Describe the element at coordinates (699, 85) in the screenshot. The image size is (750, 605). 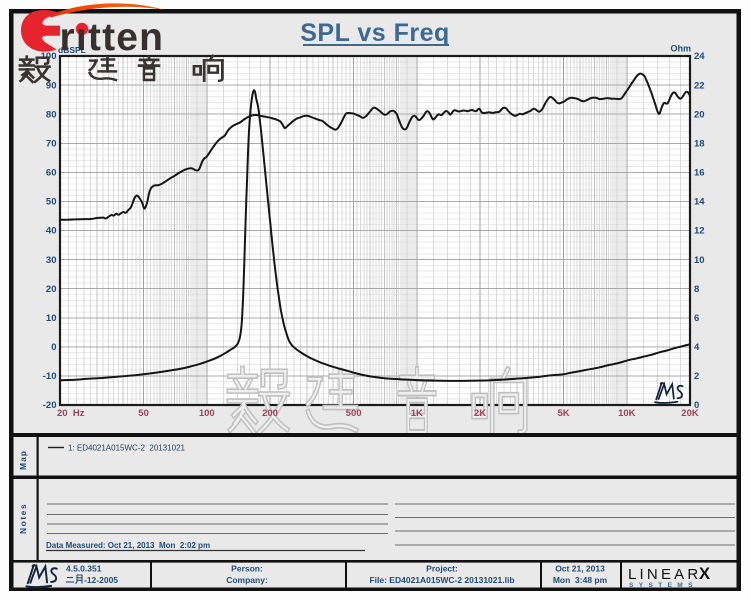
I see `svg-text: 22` at that location.